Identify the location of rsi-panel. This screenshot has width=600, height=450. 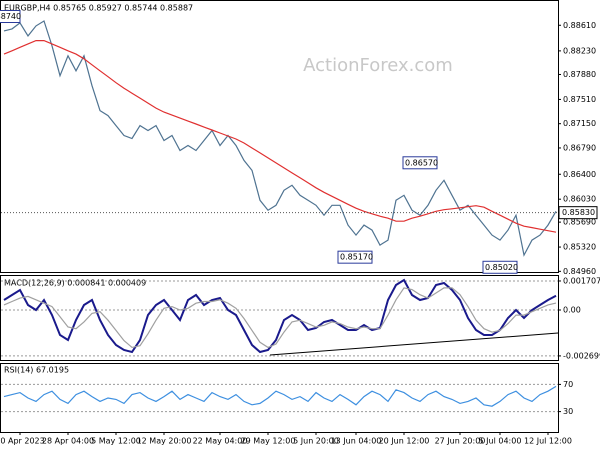
(279, 398).